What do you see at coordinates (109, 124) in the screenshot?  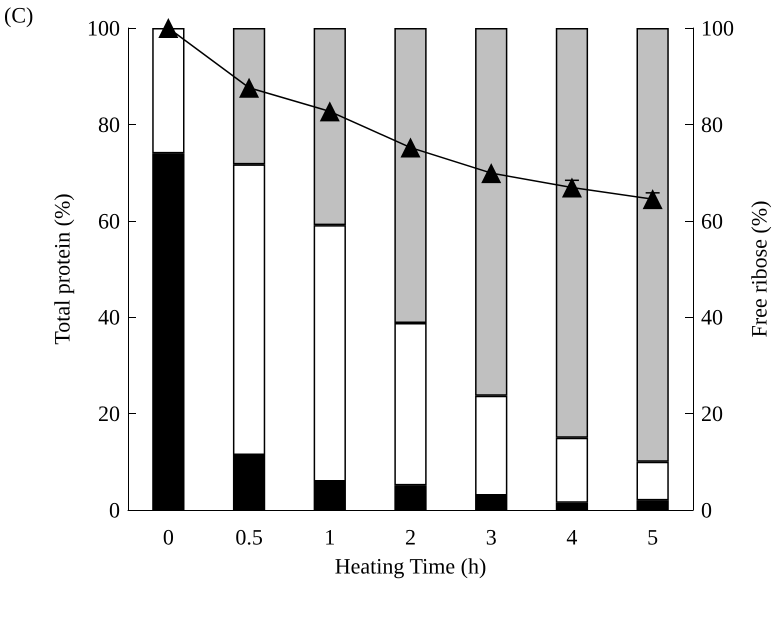 I see `y-tick-label: 80` at bounding box center [109, 124].